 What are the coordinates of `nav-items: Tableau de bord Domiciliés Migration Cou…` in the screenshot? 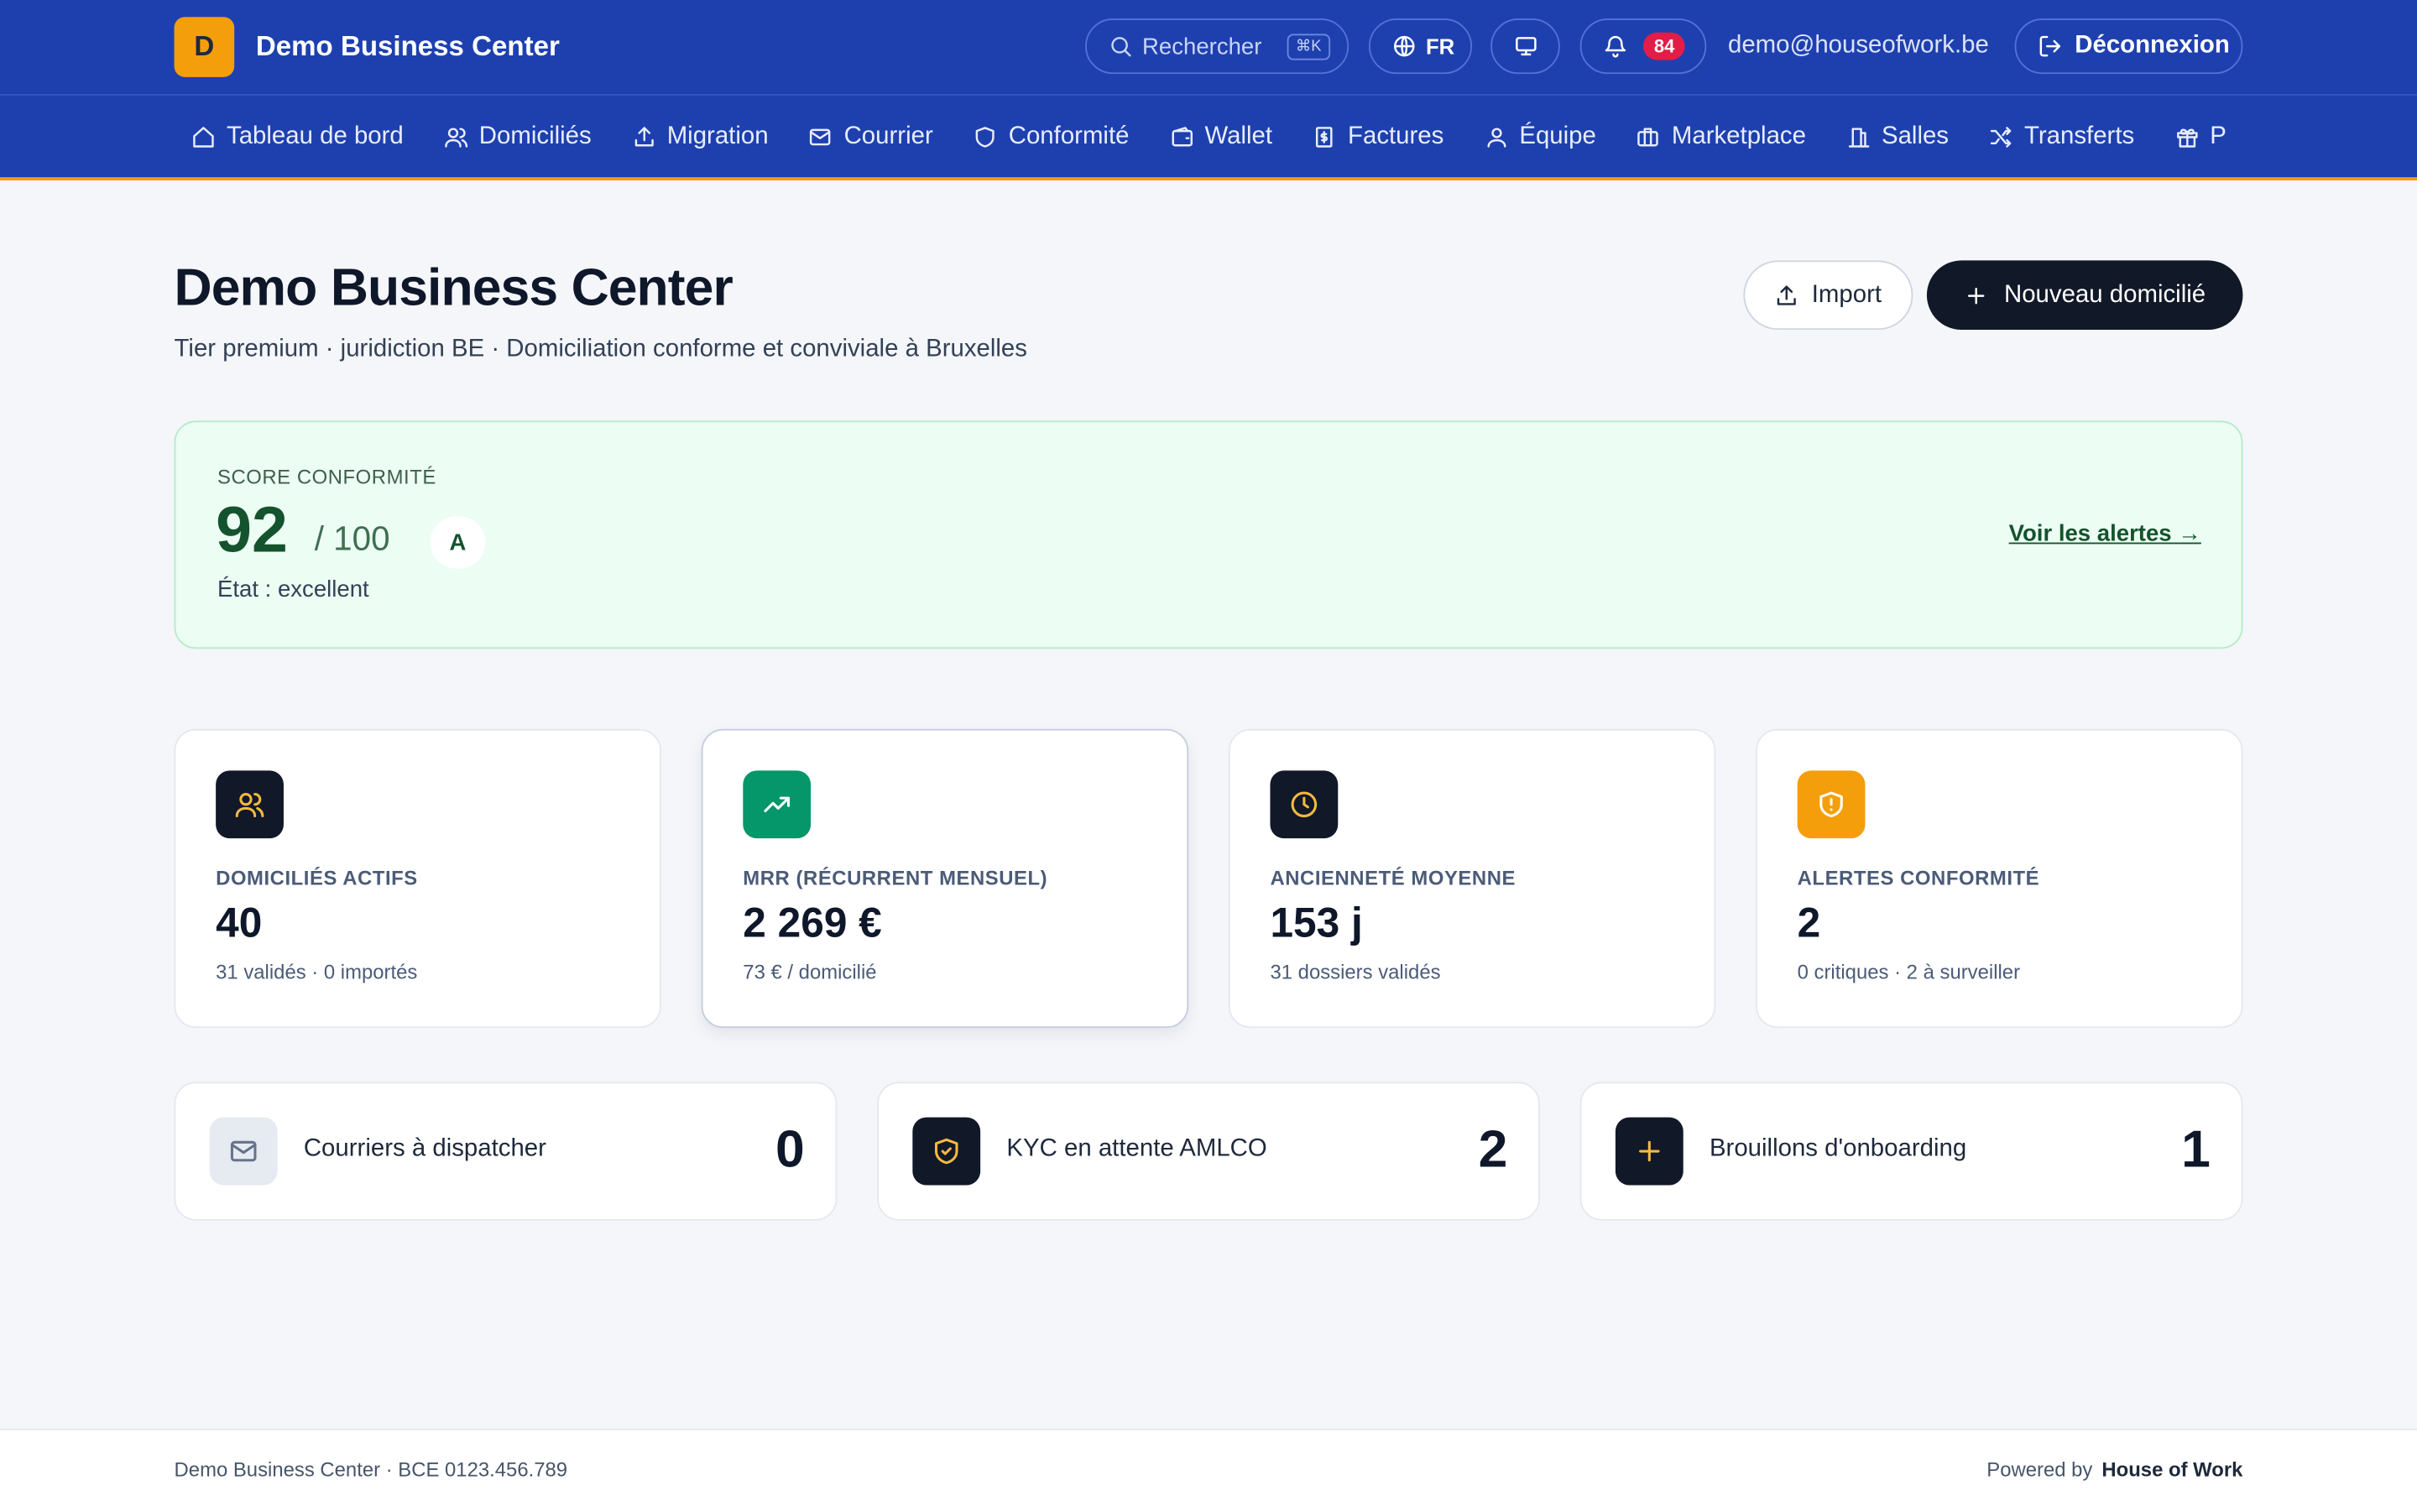 It's located at (1236, 137).